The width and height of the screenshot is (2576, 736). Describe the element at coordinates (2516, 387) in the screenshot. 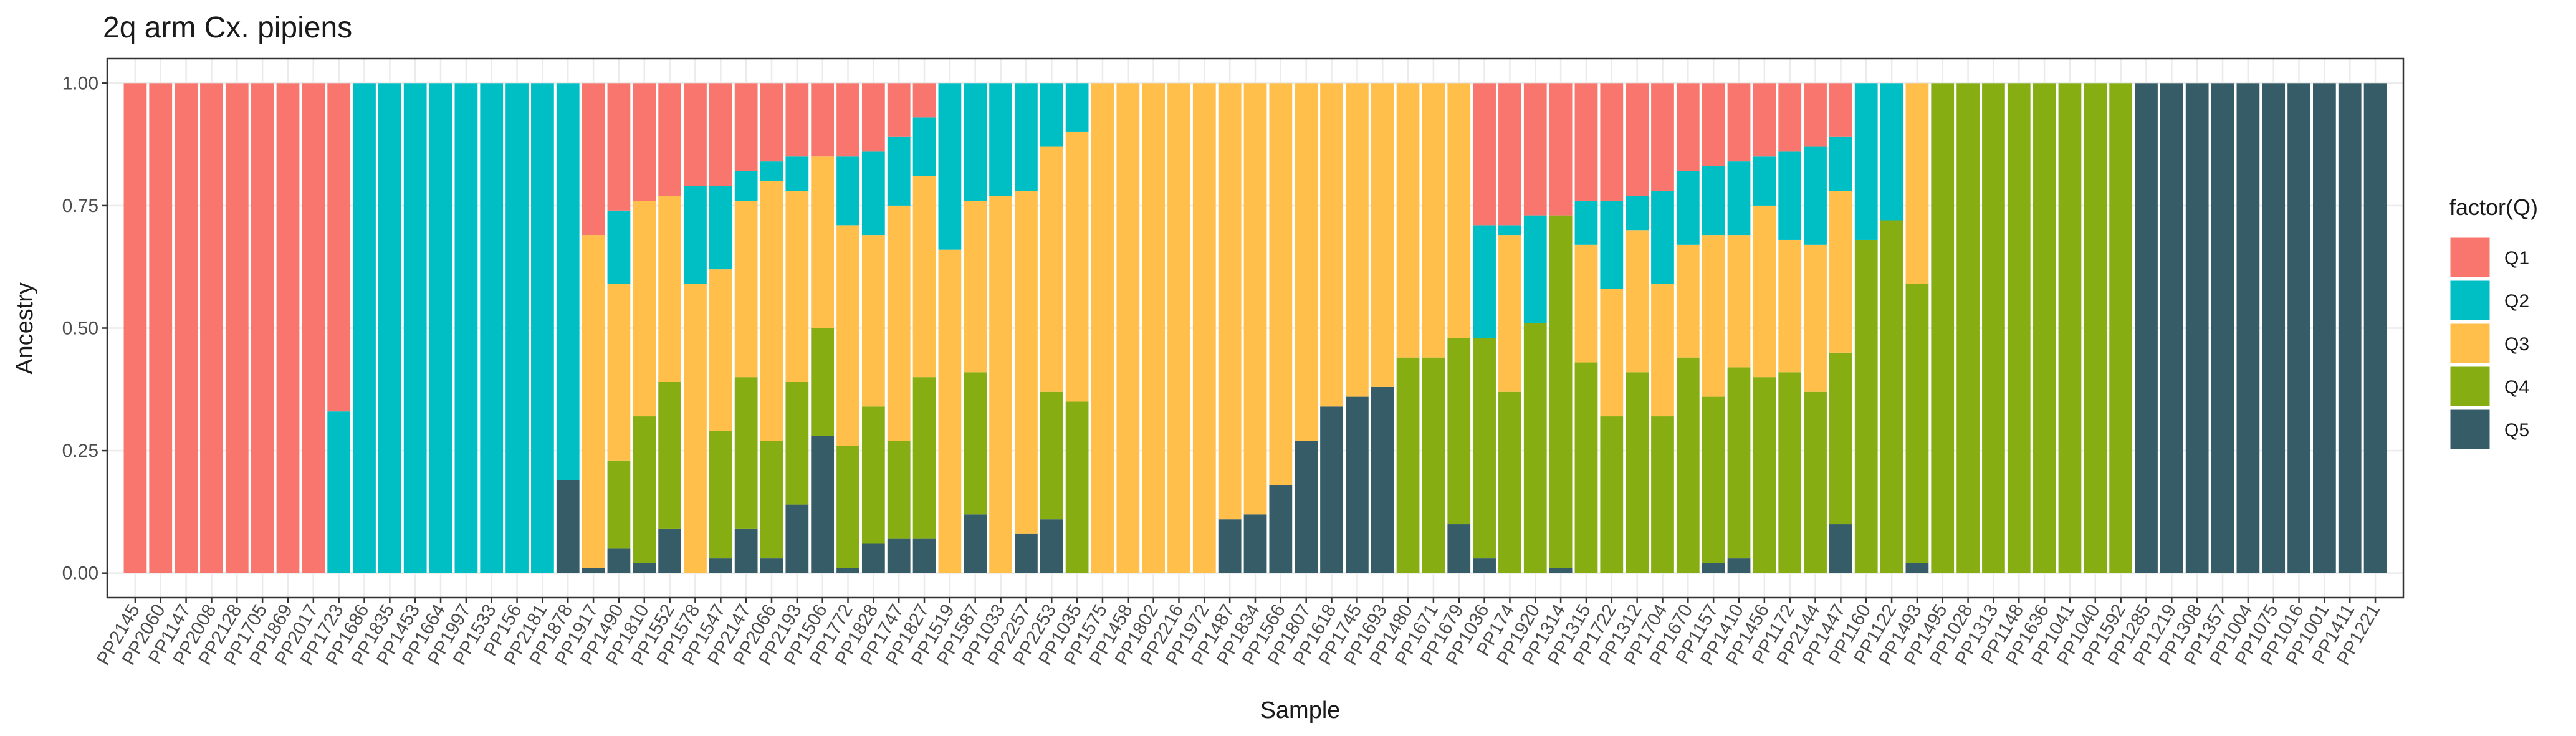

I see `legend-label: Q4` at that location.